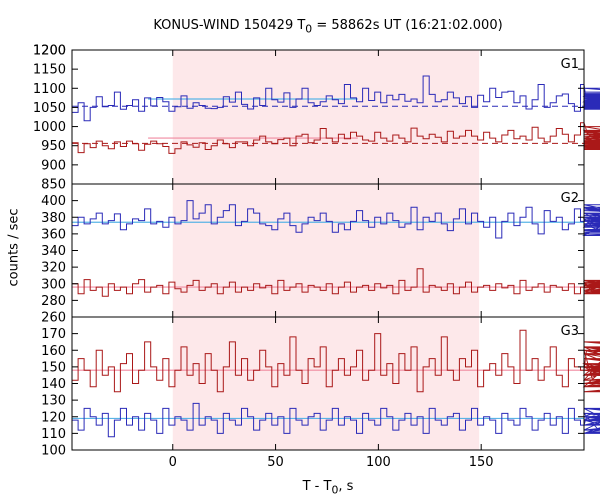 This screenshot has width=600, height=500. What do you see at coordinates (53, 417) in the screenshot?
I see `y-tick-label-G3: 120` at bounding box center [53, 417].